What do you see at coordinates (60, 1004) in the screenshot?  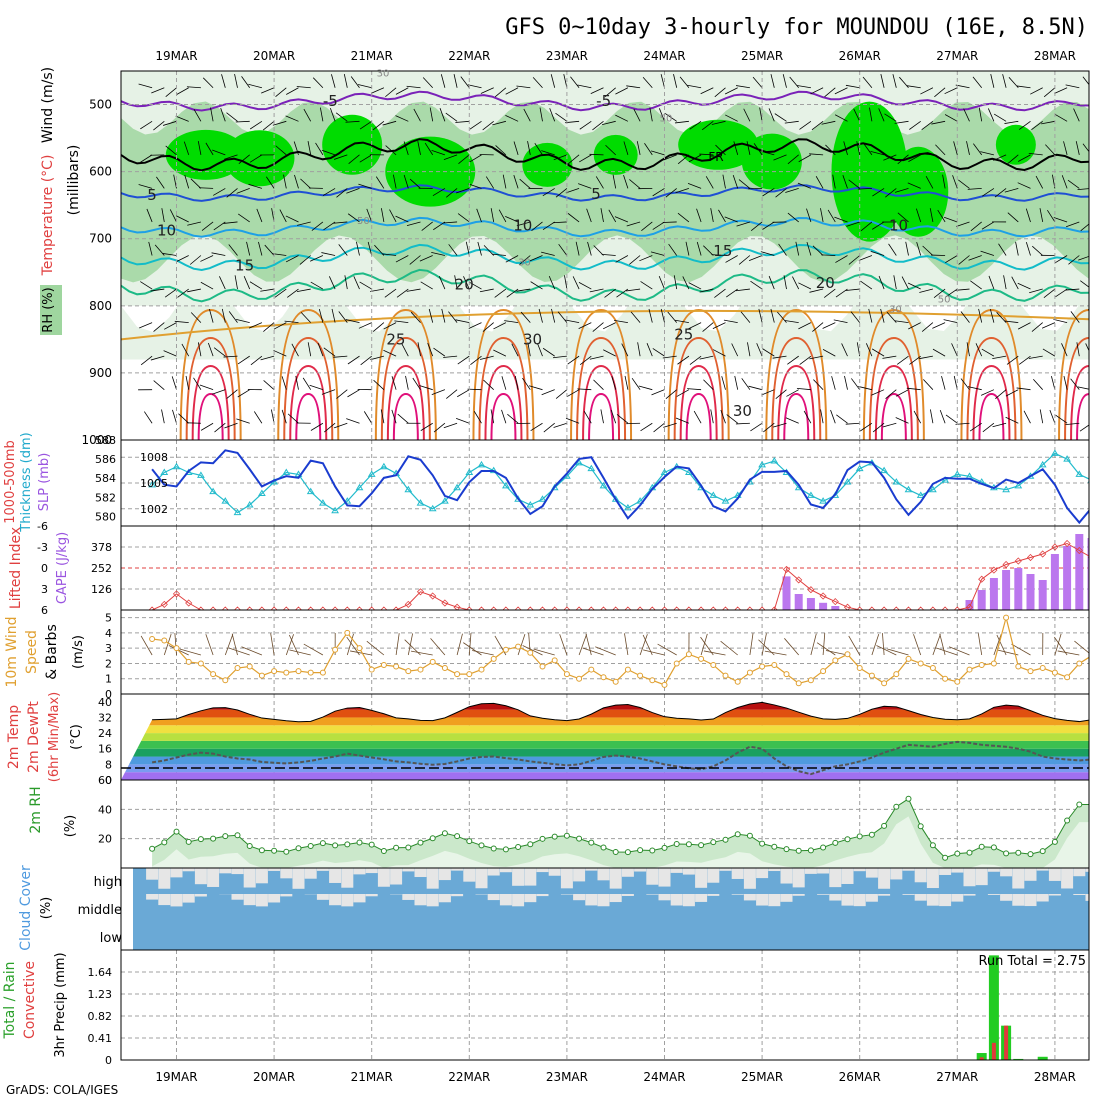 I see `ylabel-precip-3: 3hr Precip (mm)` at bounding box center [60, 1004].